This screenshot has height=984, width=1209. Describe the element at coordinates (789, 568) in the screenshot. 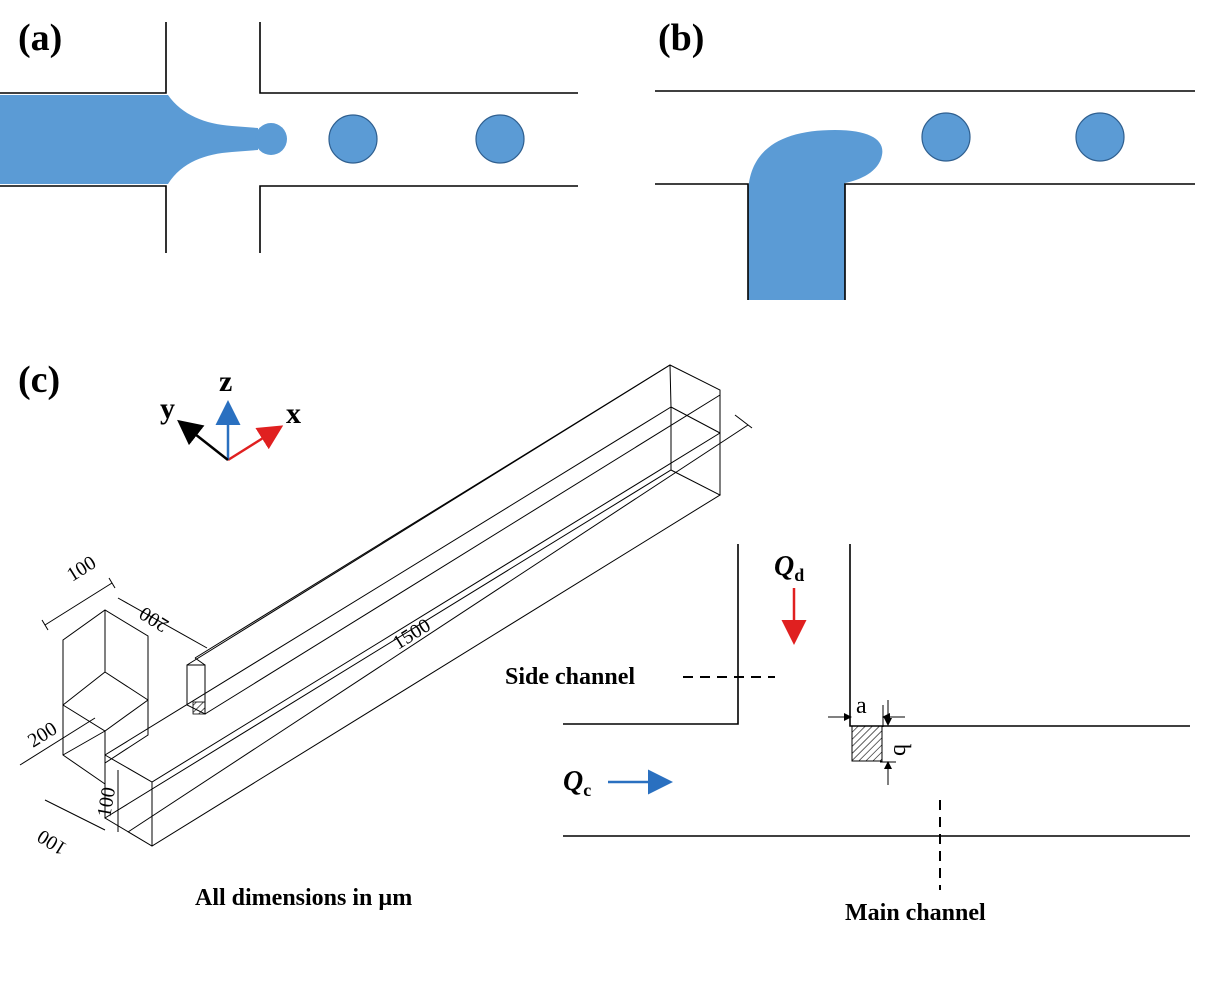

I see `qd-label: Qd` at that location.